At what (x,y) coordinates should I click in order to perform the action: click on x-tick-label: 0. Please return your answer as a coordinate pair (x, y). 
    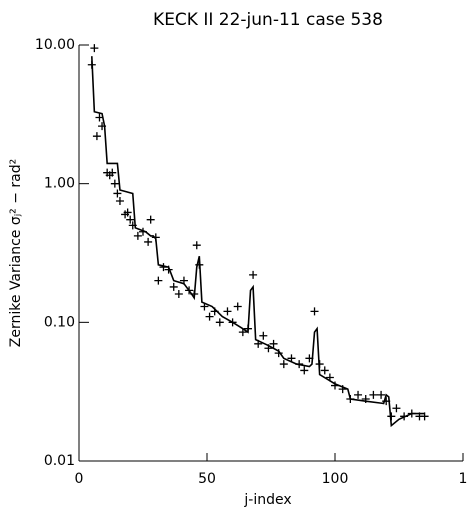
    Looking at the image, I should click on (79, 479).